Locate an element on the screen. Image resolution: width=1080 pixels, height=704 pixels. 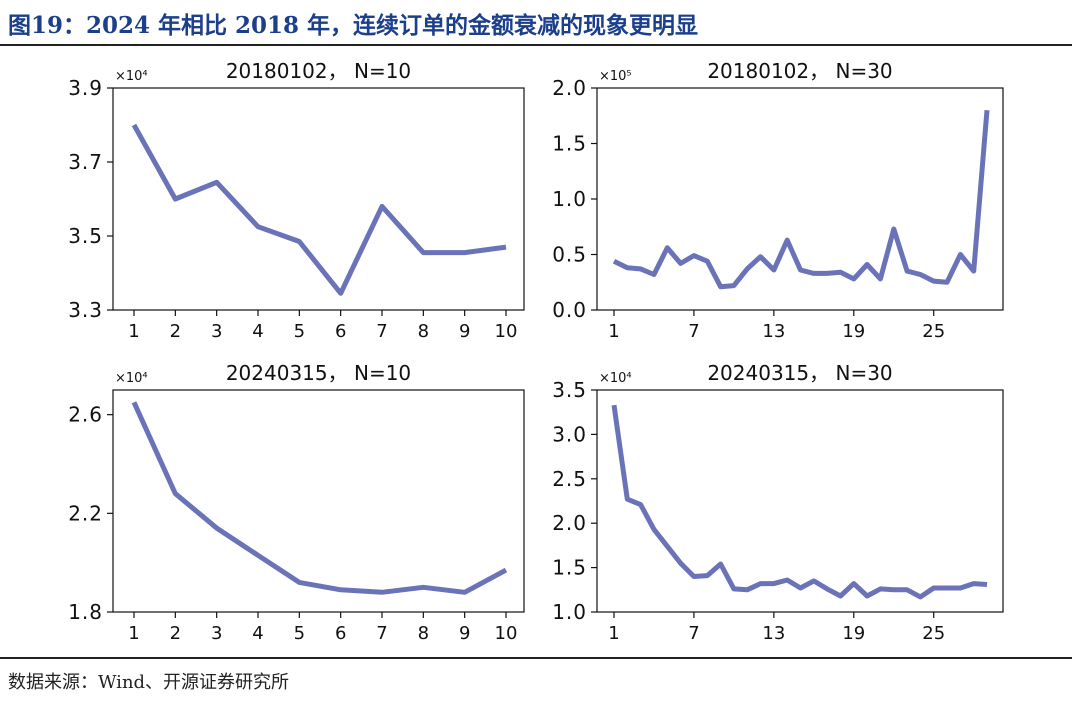
chart-title-3: 20240315， N=10 is located at coordinates (318, 373).